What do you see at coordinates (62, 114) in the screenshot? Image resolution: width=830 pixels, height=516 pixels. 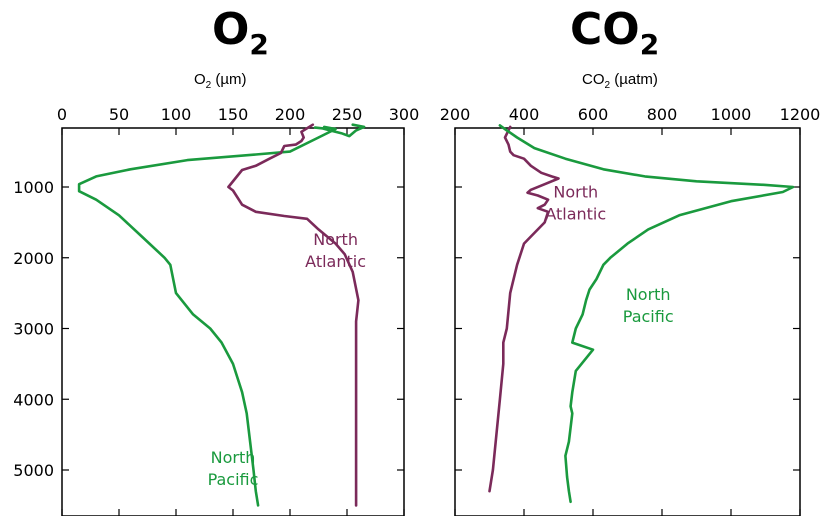 I see `o2-x-tick-label: 0` at bounding box center [62, 114].